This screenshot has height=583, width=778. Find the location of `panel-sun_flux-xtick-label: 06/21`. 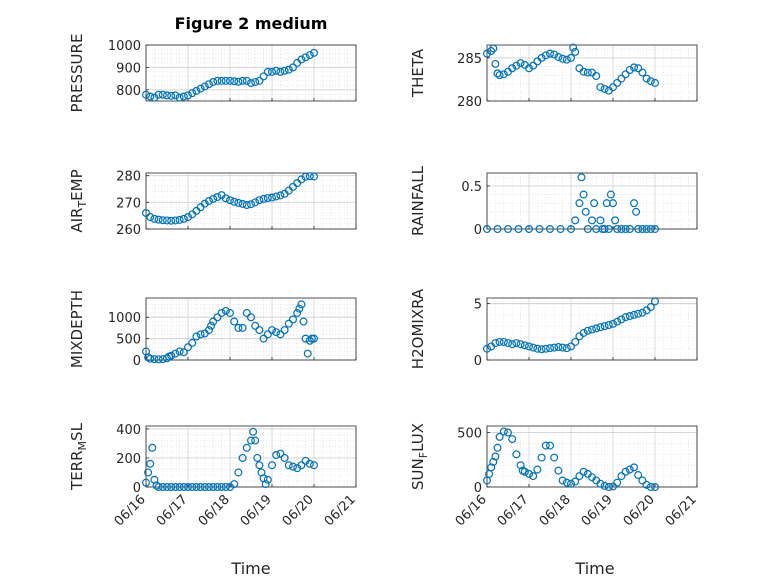

panel-sun_flux-xtick-label: 06/21 is located at coordinates (681, 510).